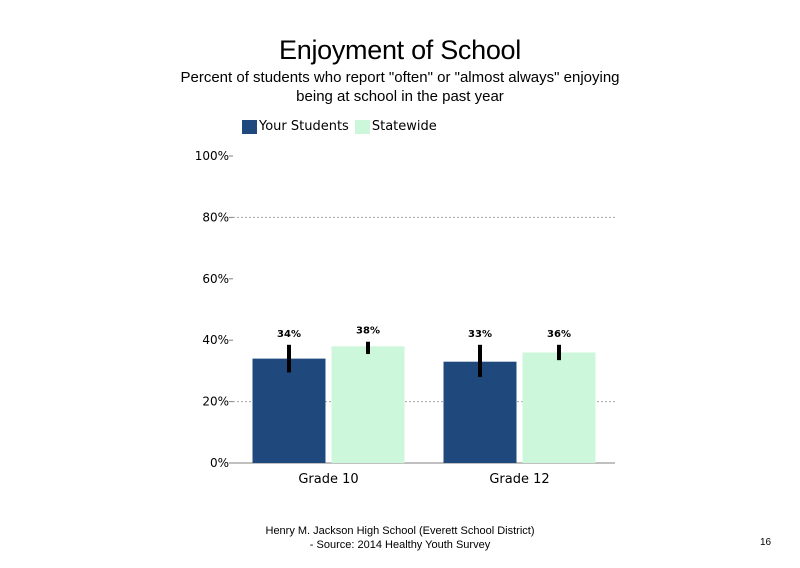  Describe the element at coordinates (219, 463) in the screenshot. I see `y-tick-label: 0%` at that location.